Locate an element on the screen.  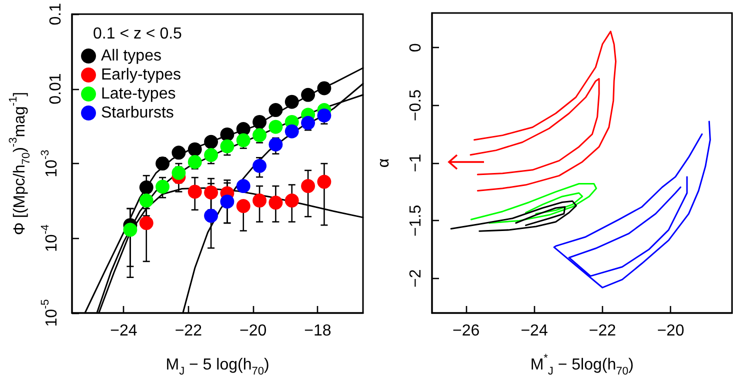
y-tick-label: 10-5 is located at coordinates (50, 313).